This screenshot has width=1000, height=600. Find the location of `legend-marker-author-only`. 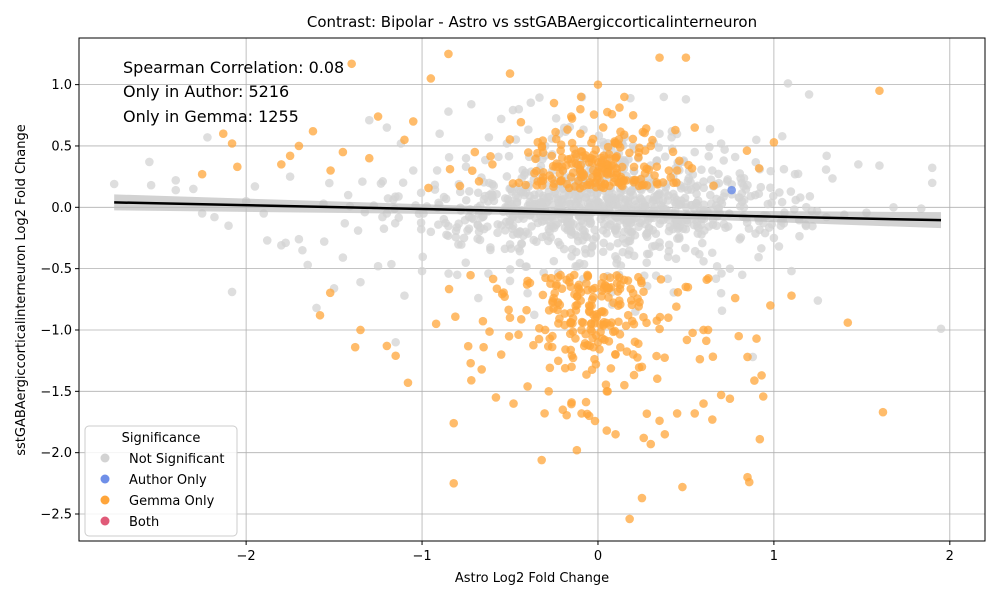

legend-marker-author-only is located at coordinates (105, 479).